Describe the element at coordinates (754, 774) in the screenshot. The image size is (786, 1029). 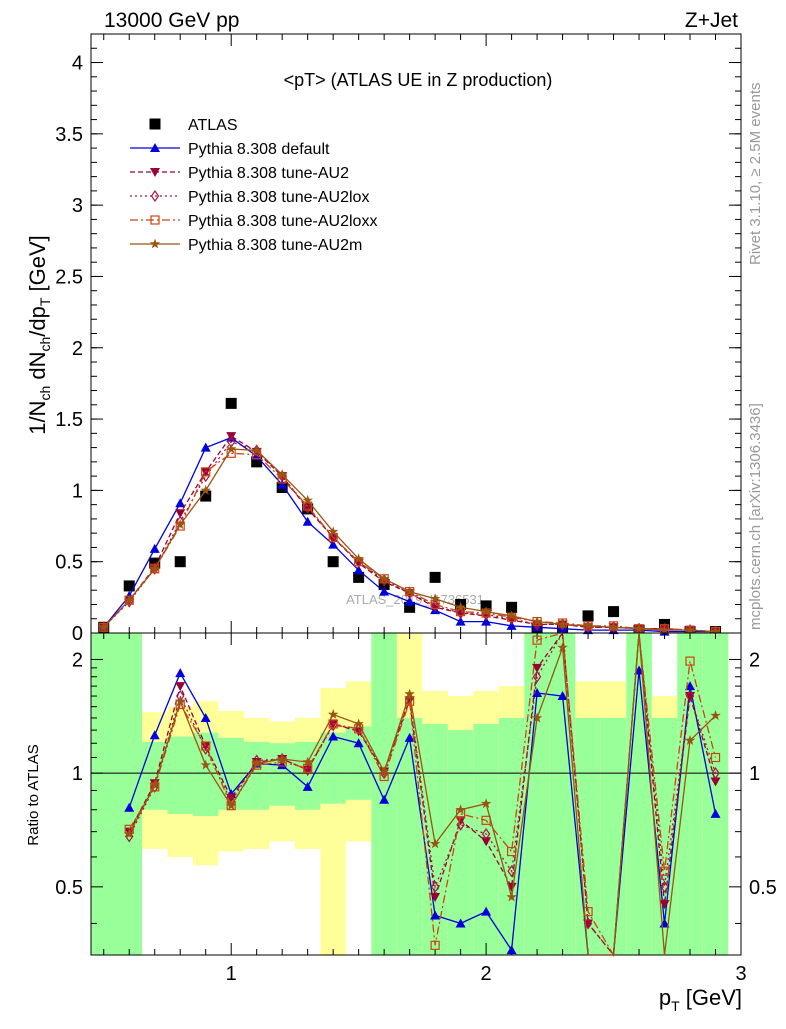
I see `ratio-y-tick-label-right: 1` at that location.